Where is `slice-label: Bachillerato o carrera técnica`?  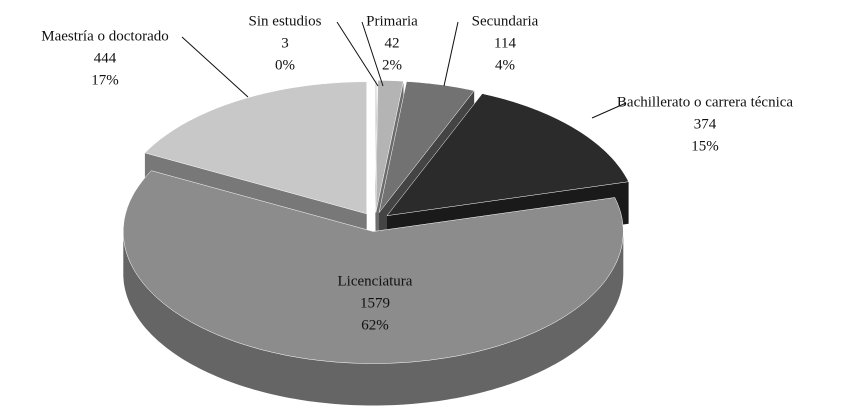
slice-label: Bachillerato o carrera técnica is located at coordinates (705, 102).